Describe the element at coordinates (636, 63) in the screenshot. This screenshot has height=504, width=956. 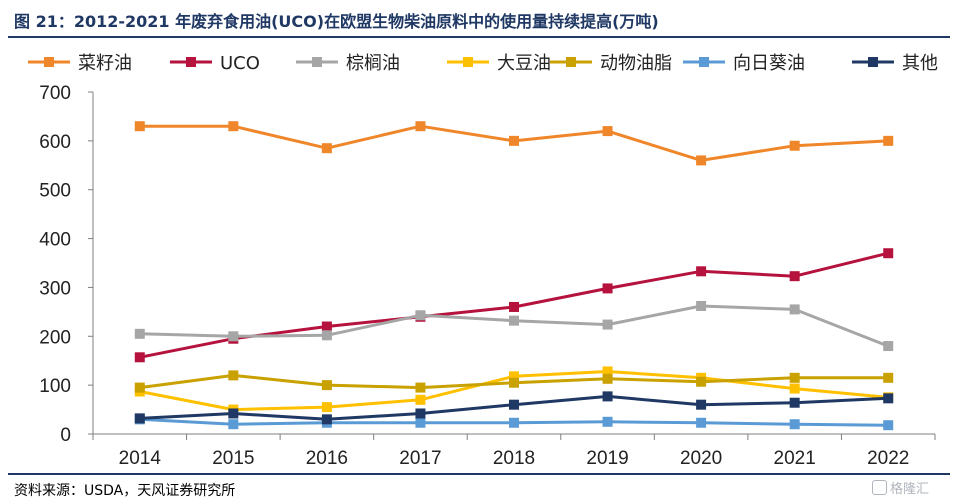
I see `legend-label: 动物油脂` at that location.